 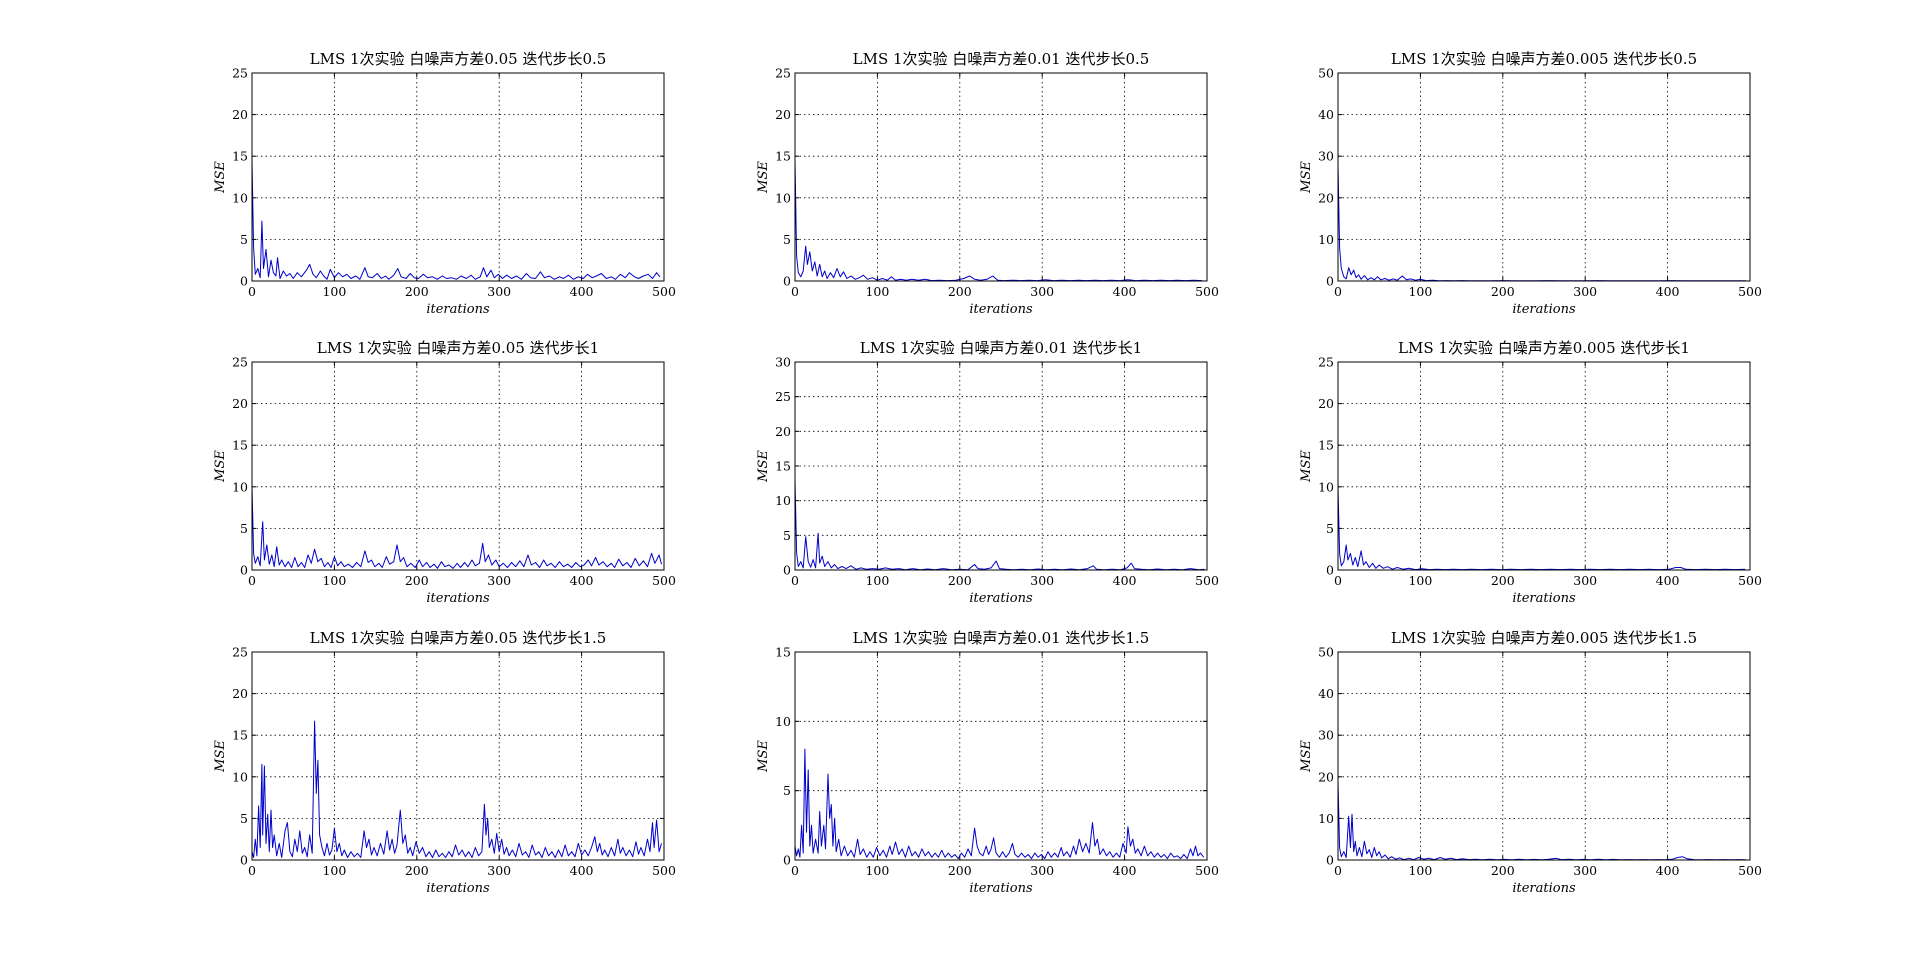 What do you see at coordinates (458, 348) in the screenshot?
I see `chart-title: LMS 1次实验 白噪声方差0.05 迭代步长1` at bounding box center [458, 348].